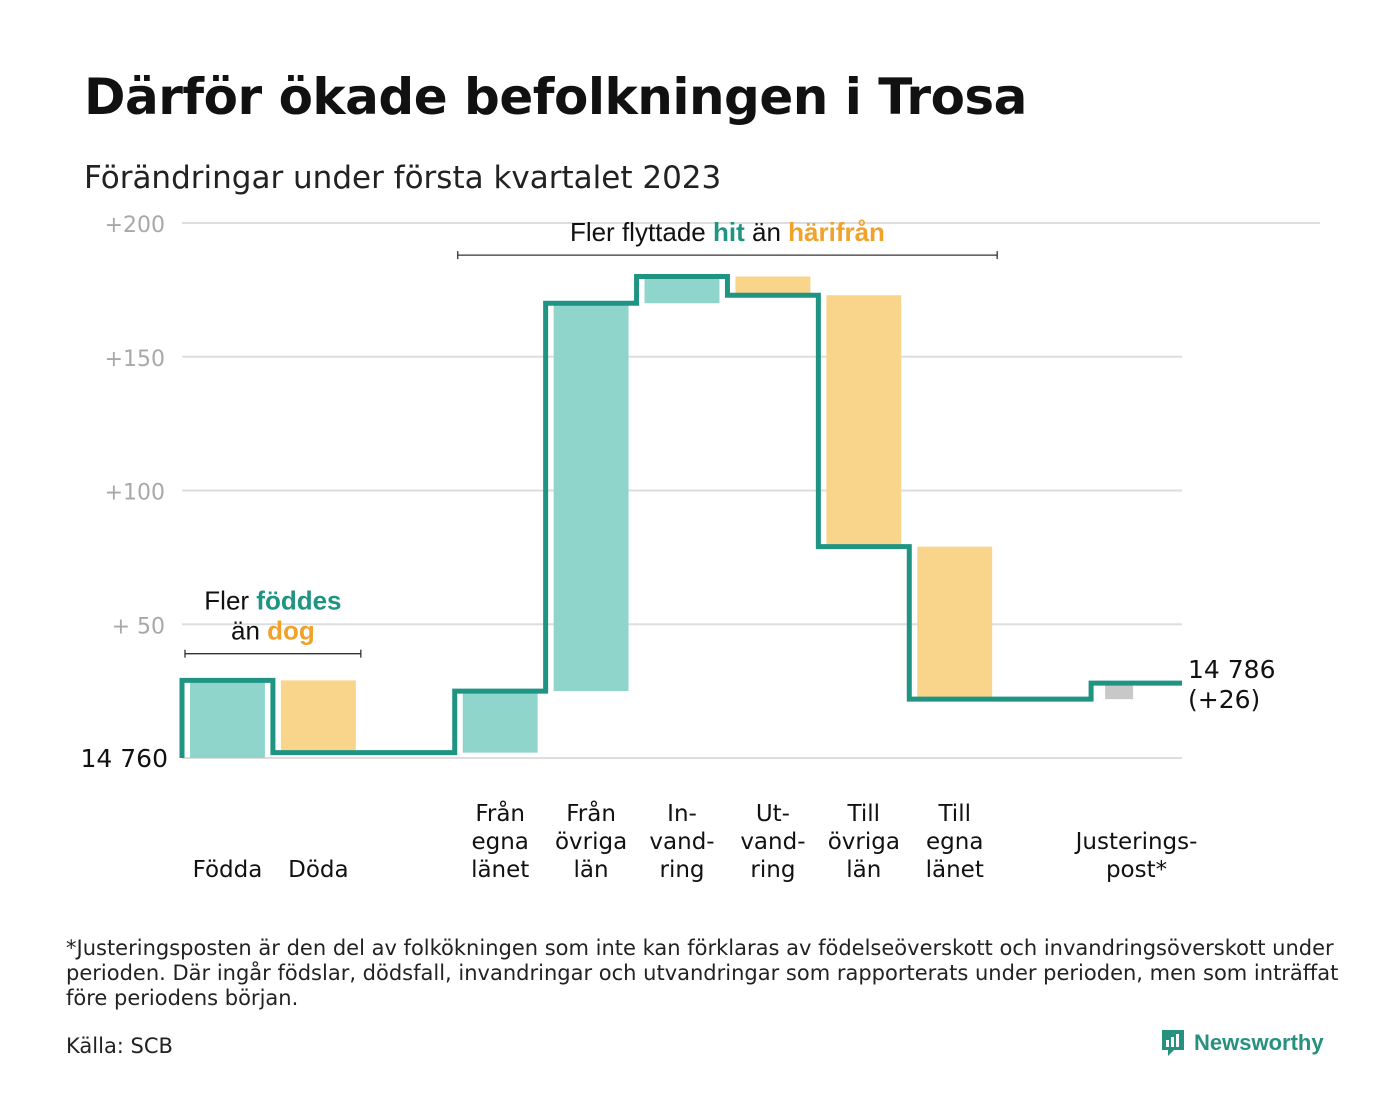 Image resolution: width=1400 pixels, height=1120 pixels. What do you see at coordinates (1259, 1042) in the screenshot?
I see `brand-name: Newsworthy` at bounding box center [1259, 1042].